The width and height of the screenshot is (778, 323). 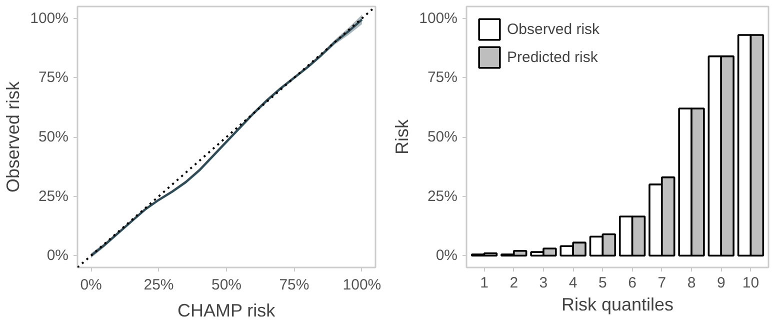 What do you see at coordinates (552, 58) in the screenshot?
I see `legend-label: Predicted risk` at bounding box center [552, 58].